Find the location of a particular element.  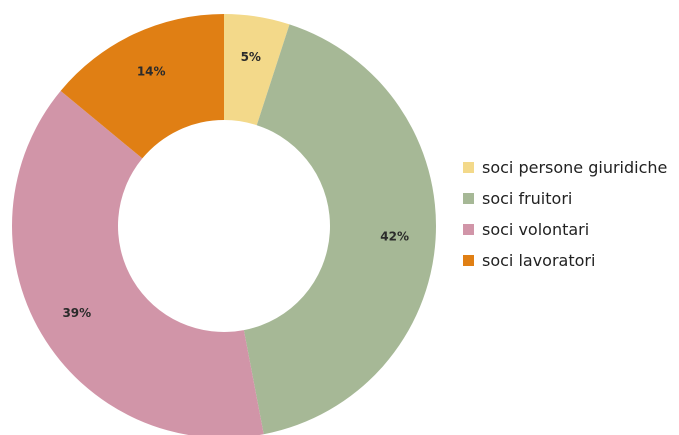

legend-label-soci-persone-giuridiche: soci persone giuridiche is located at coordinates (575, 167).